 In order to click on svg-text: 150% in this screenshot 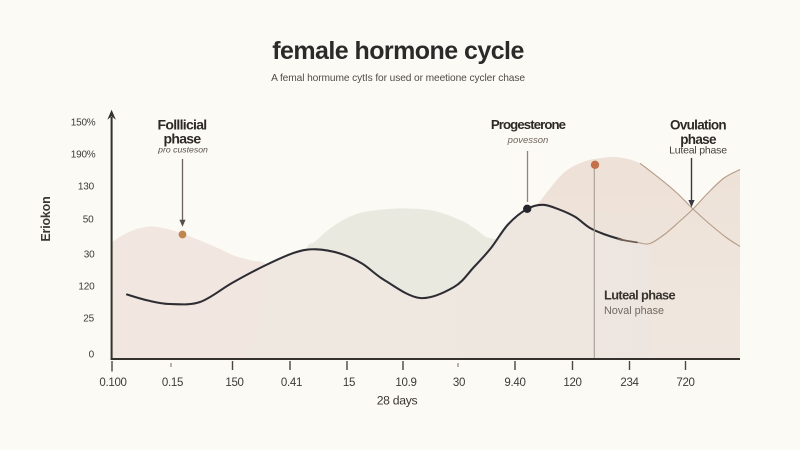, I will do `click(83, 123)`.